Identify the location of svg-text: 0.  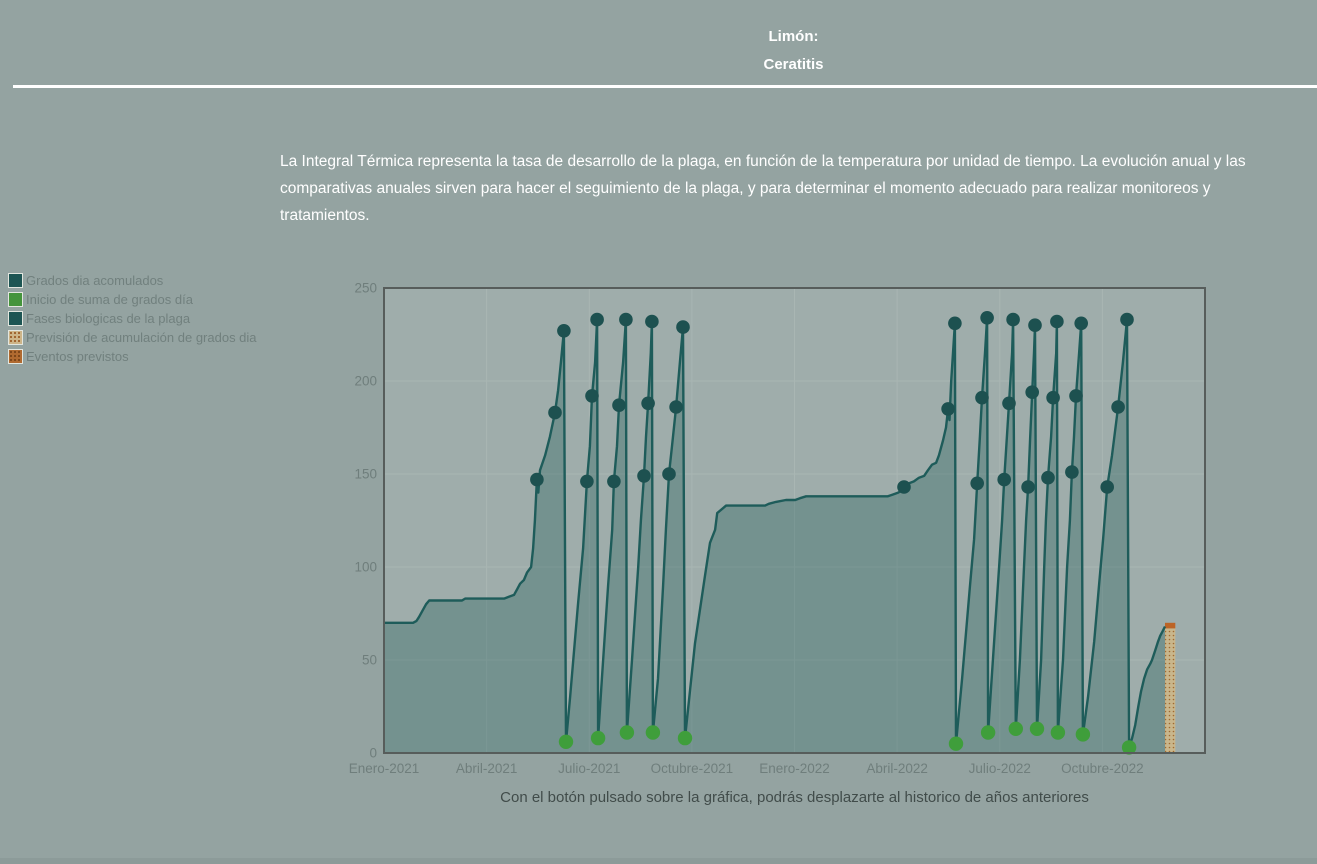
(373, 753).